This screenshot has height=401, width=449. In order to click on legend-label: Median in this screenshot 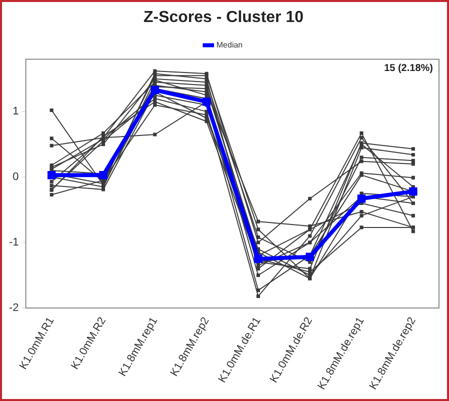, I will do `click(229, 45)`.